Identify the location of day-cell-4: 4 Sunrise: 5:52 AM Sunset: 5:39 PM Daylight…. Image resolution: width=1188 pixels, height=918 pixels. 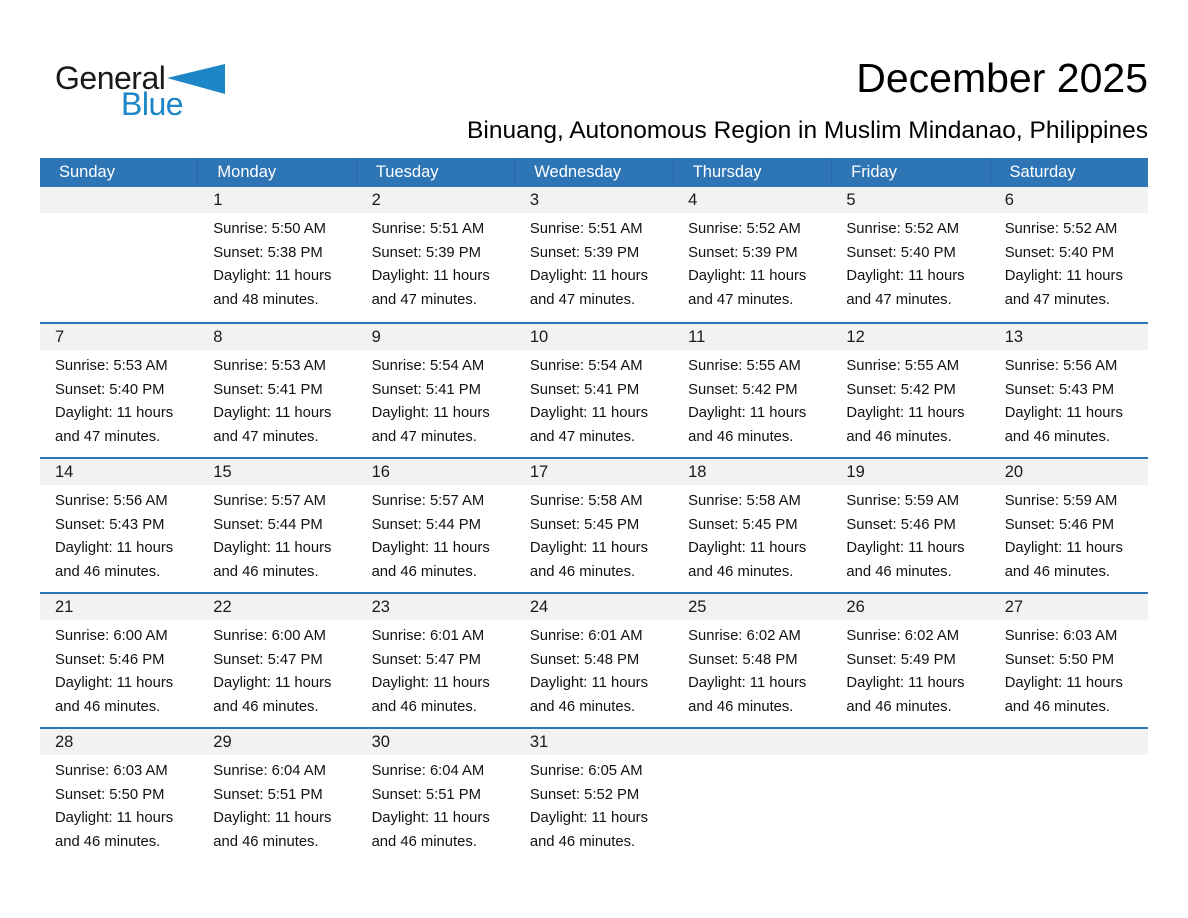
(752, 254).